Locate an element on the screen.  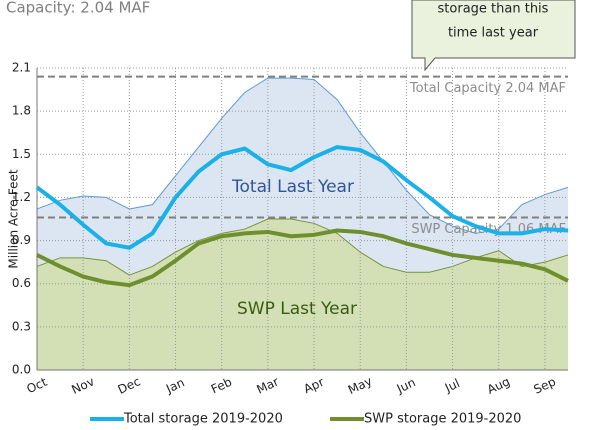
x-tick-label: Mar is located at coordinates (267, 385).